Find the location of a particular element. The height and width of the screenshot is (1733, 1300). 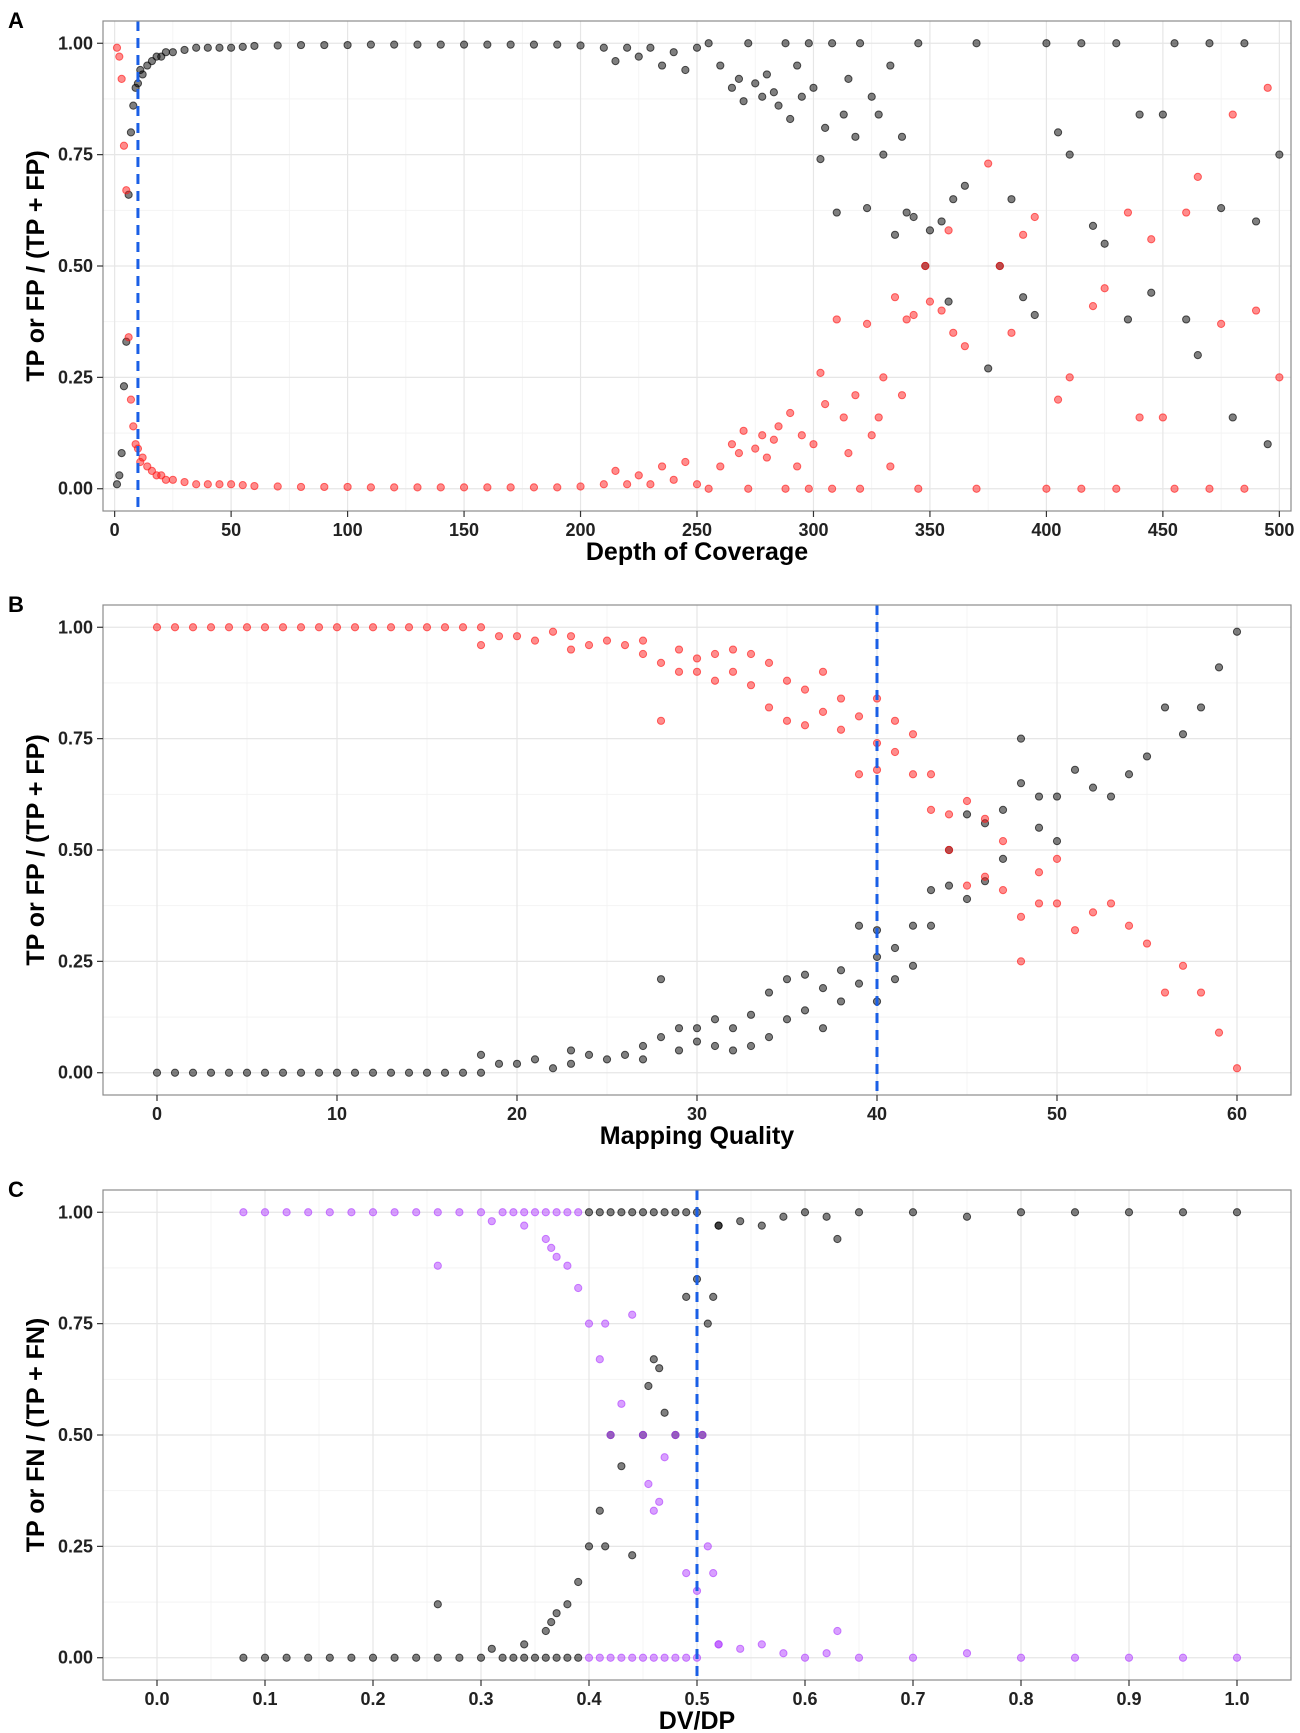

y-axis: 0.00 0.25 0.50 0.75 1.00 is located at coordinates (80, 850).